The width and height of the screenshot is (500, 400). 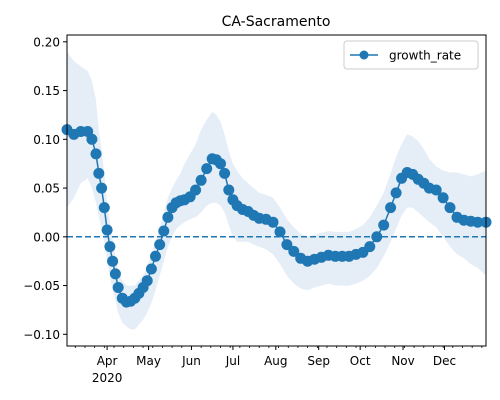 What do you see at coordinates (444, 361) in the screenshot?
I see `x-tick-label: Dec` at bounding box center [444, 361].